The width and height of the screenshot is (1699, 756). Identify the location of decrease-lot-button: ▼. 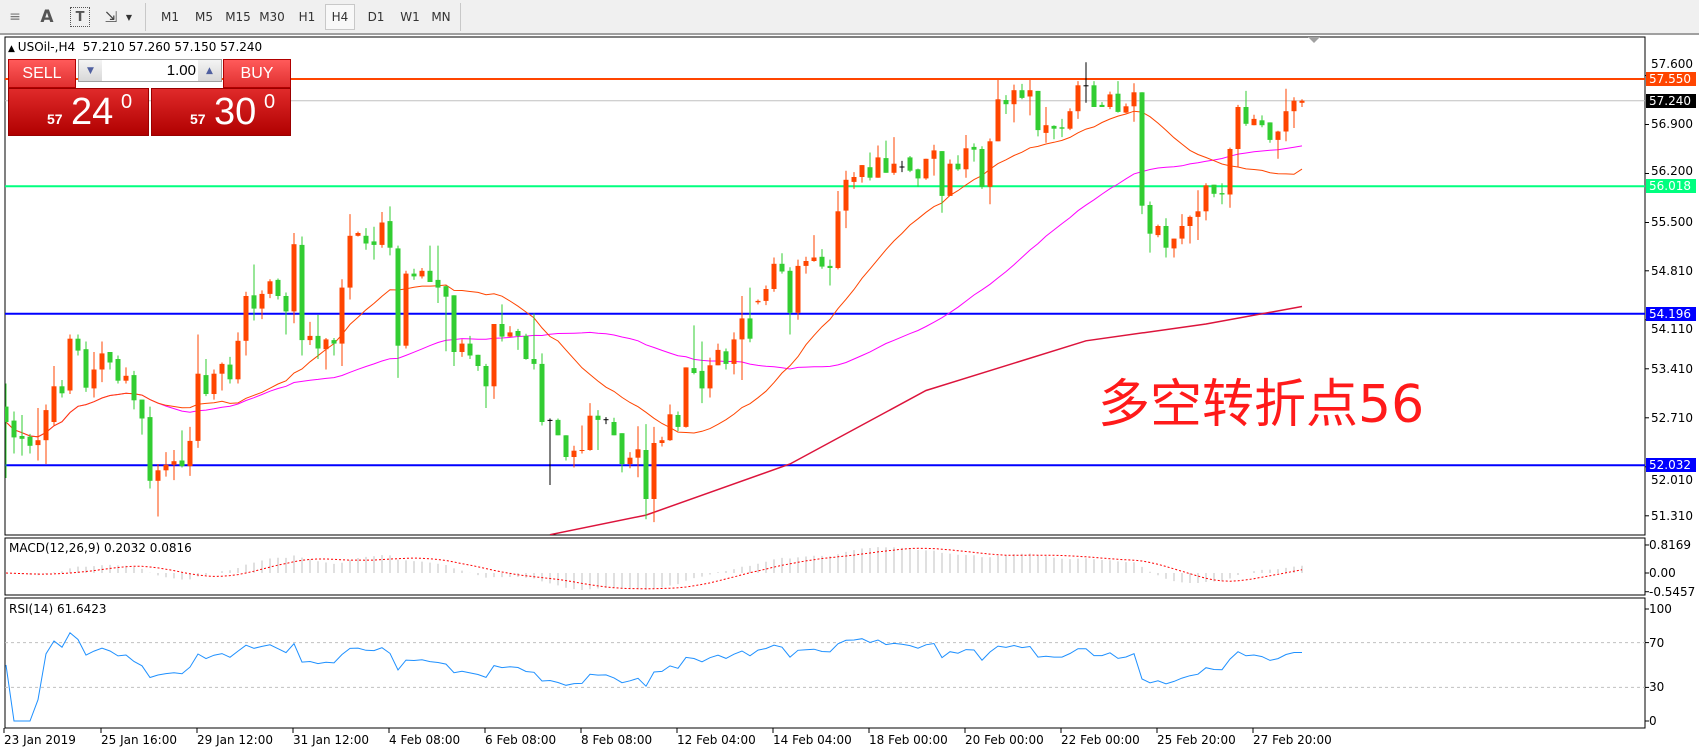
(90, 70).